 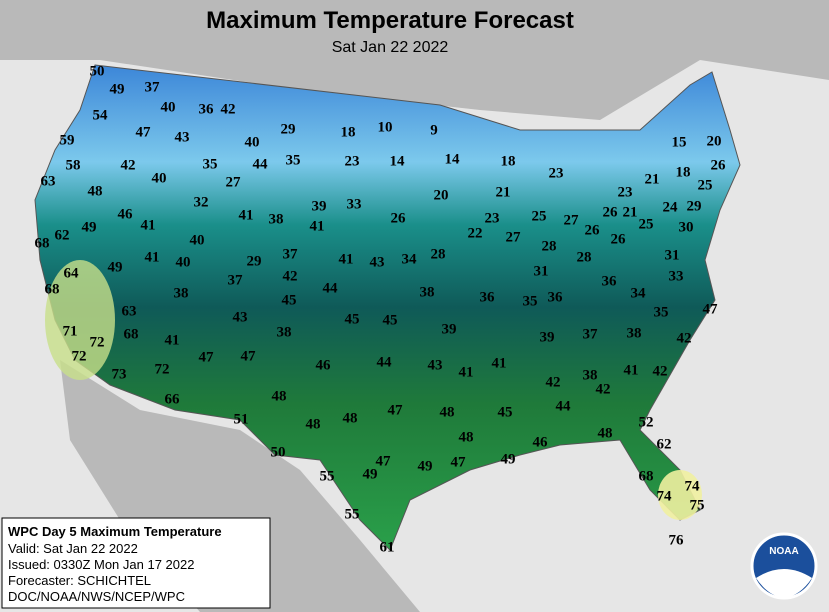 I want to click on temperature-label: 74, so click(x=665, y=496).